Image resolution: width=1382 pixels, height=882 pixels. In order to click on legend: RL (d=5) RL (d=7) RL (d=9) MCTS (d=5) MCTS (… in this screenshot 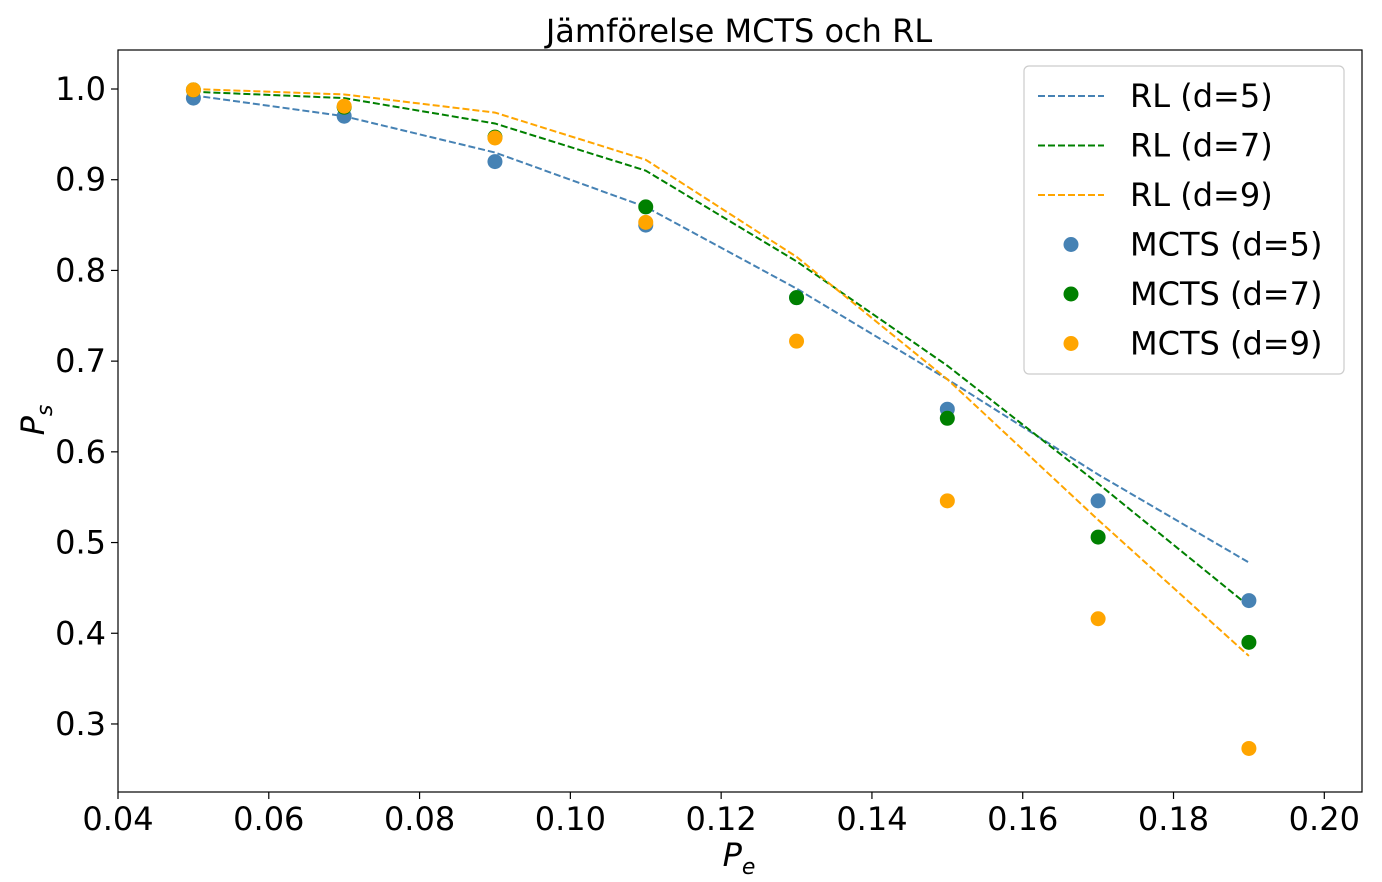, I will do `click(1184, 220)`.